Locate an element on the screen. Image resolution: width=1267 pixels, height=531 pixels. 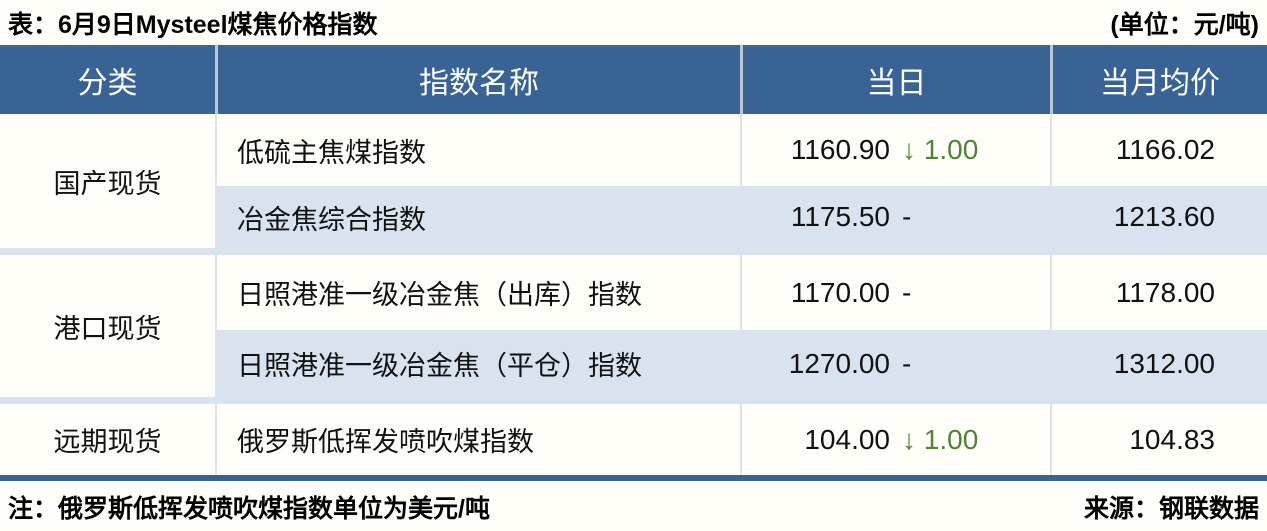
month-avg-cell: 104.83 is located at coordinates (1158, 439).